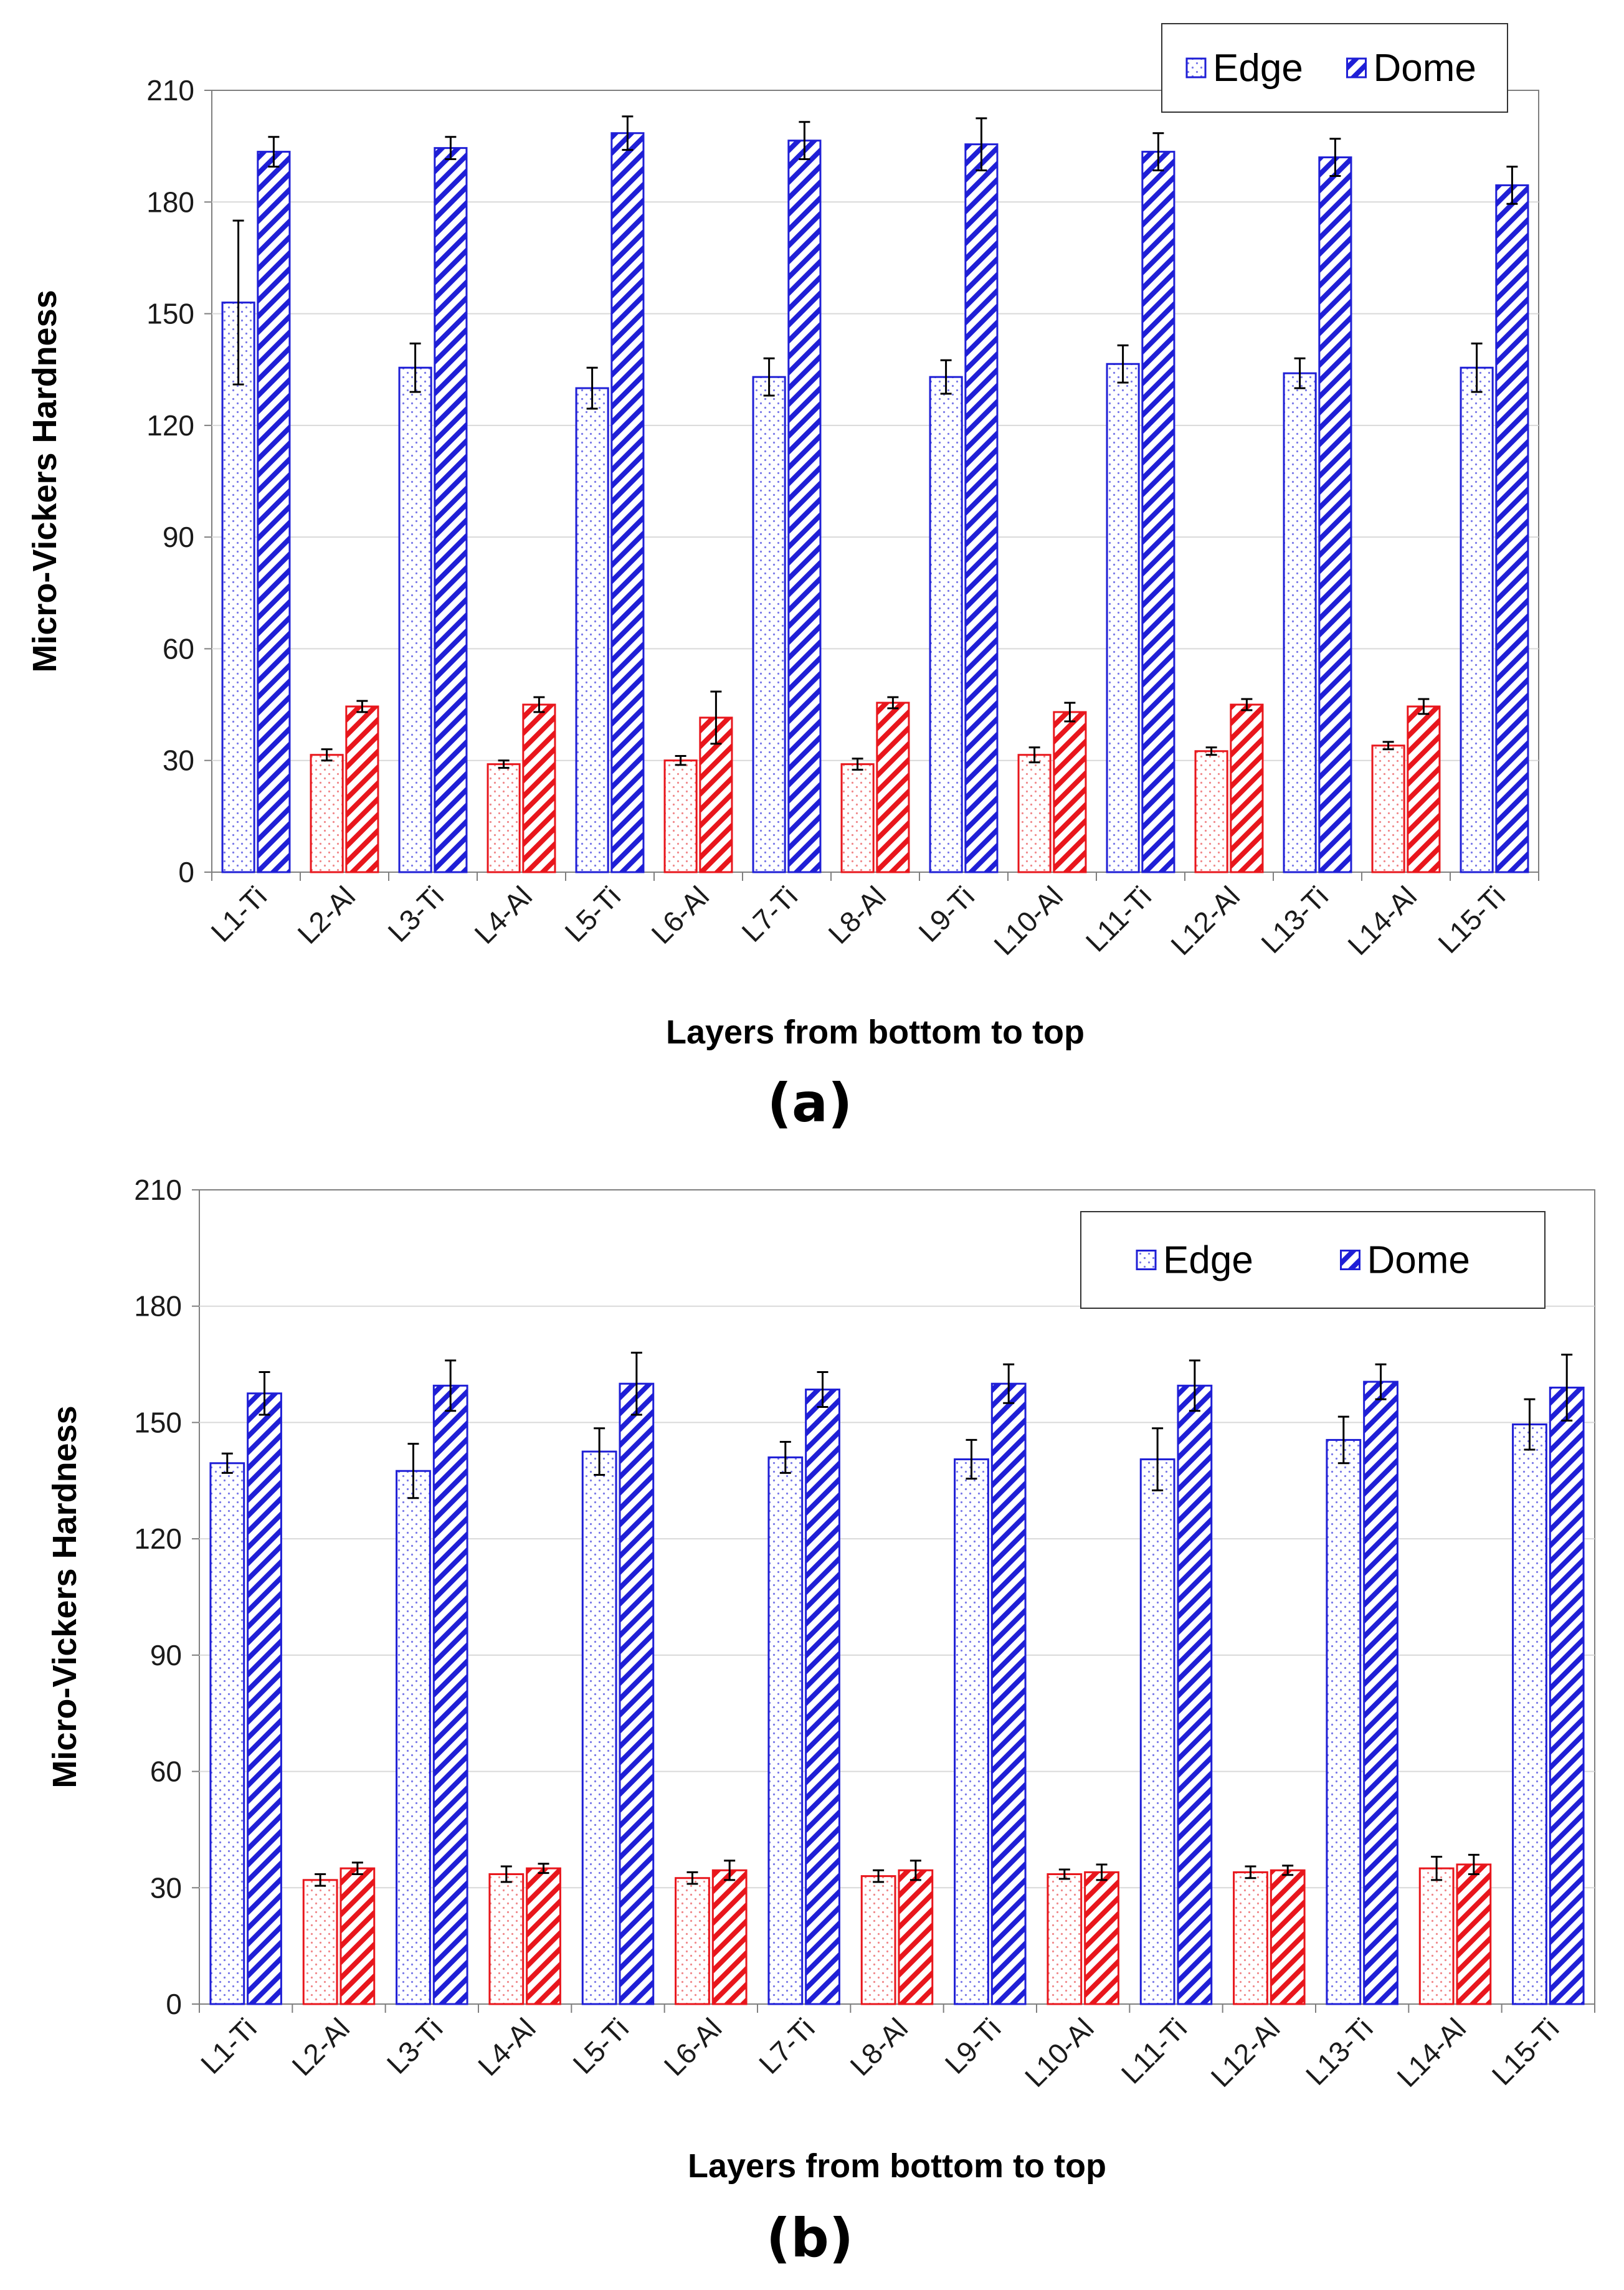 Image resolution: width=1624 pixels, height=2290 pixels. What do you see at coordinates (973, 2046) in the screenshot?
I see `x-tick-label: L9-Ti` at bounding box center [973, 2046].